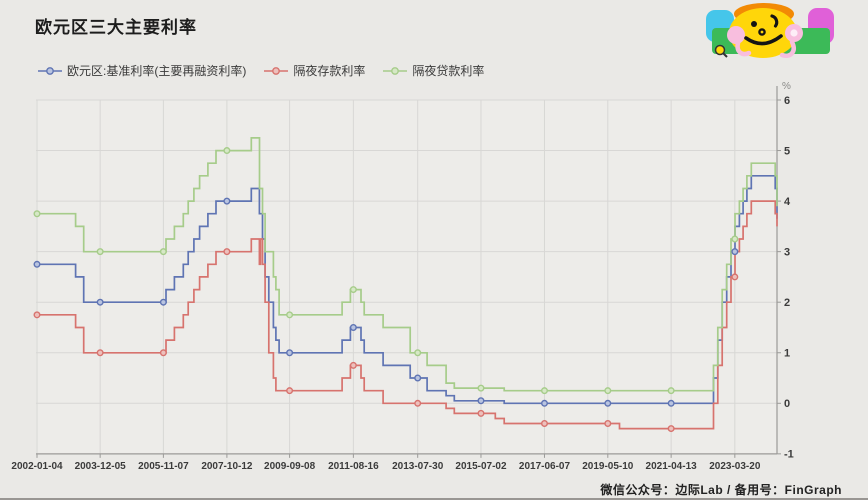 Image resolution: width=868 pixels, height=500 pixels. What do you see at coordinates (545, 466) in the screenshot?
I see `x-axis-tick-label: 2017-06-07` at bounding box center [545, 466].